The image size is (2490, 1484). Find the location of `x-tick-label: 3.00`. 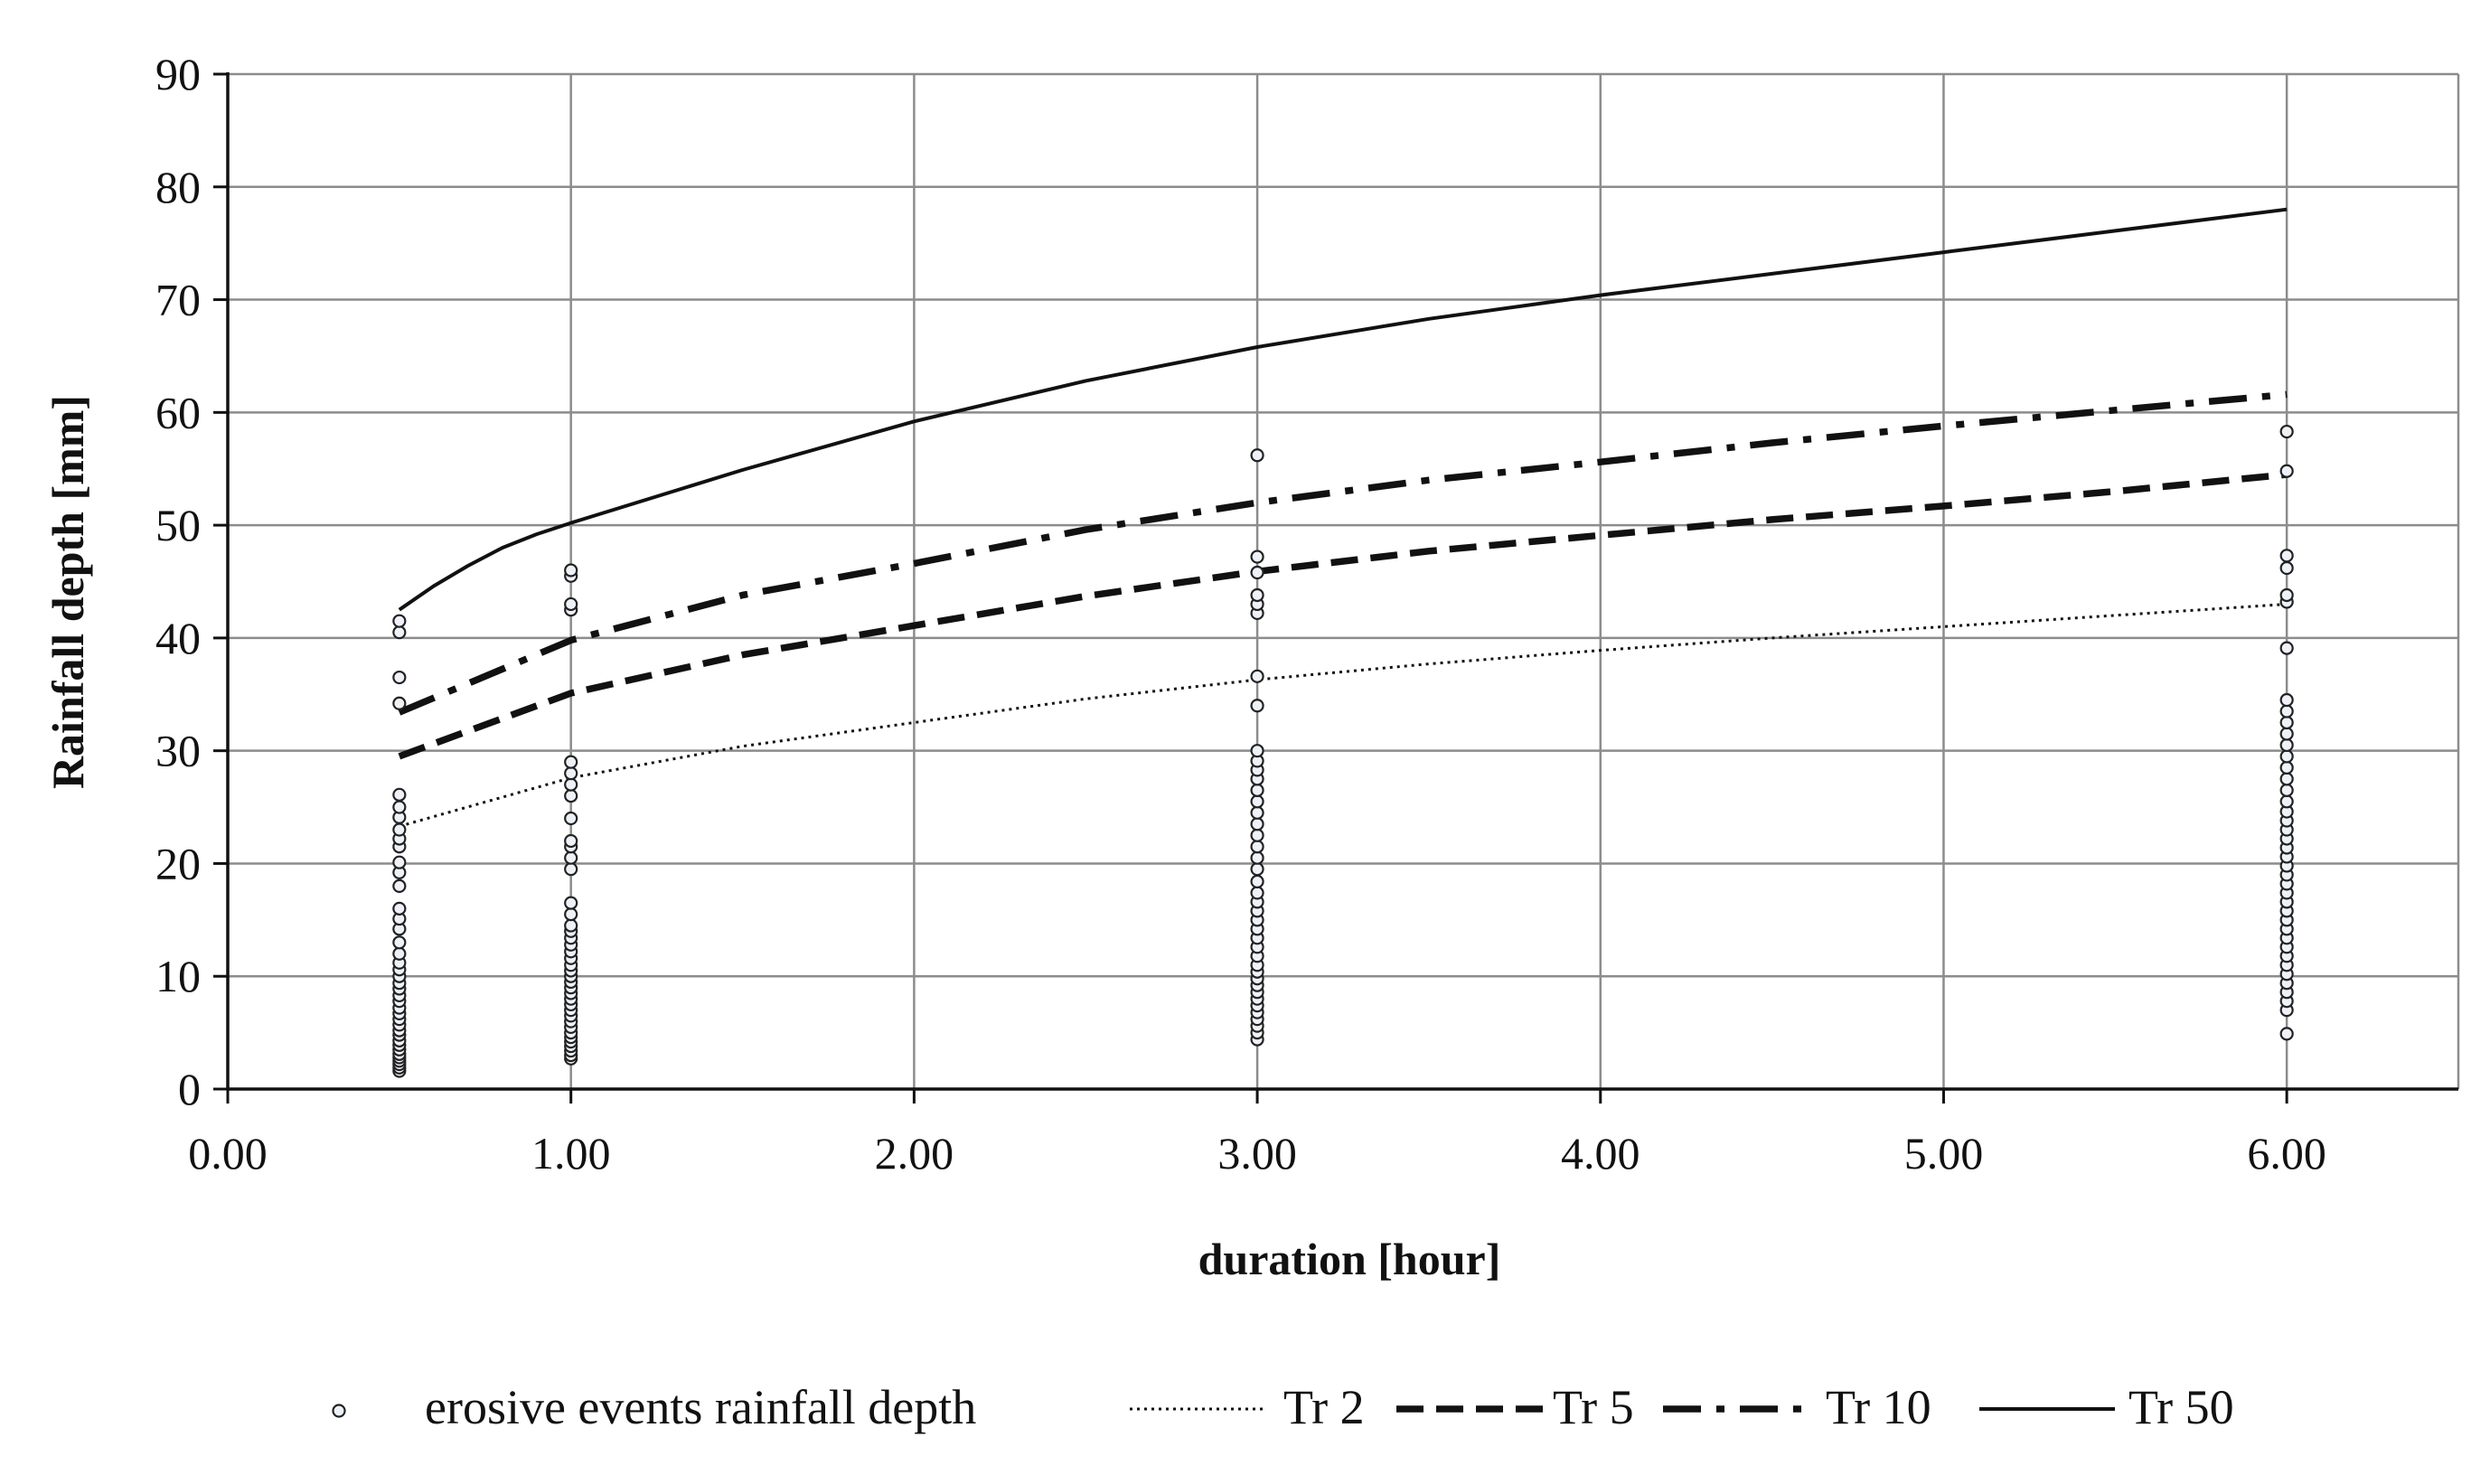

x-tick-label: 3.00 is located at coordinates (1257, 1153).